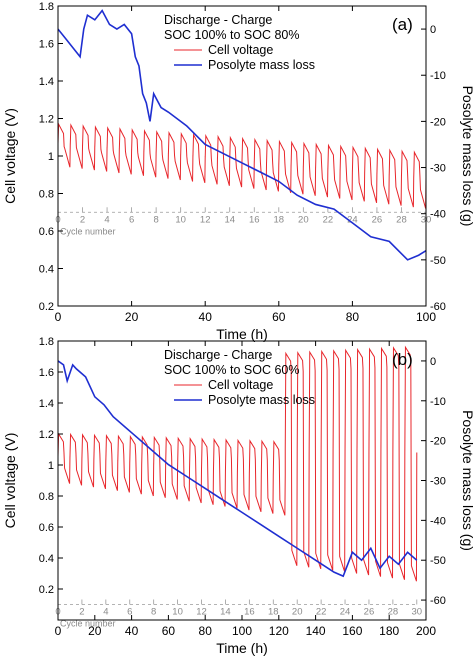 The width and height of the screenshot is (474, 661). What do you see at coordinates (10, 481) in the screenshot?
I see `y-left-axis-label: Cell voltage (V)` at bounding box center [10, 481].